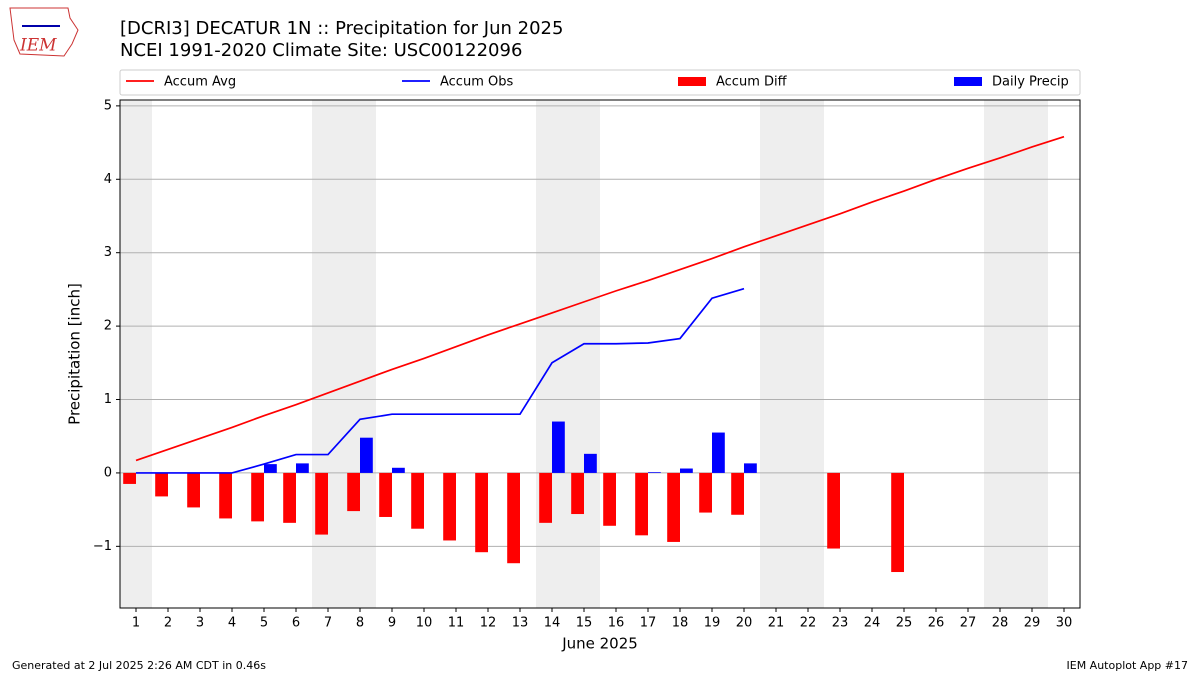  What do you see at coordinates (520, 623) in the screenshot?
I see `x-tick-label: 13` at bounding box center [520, 623].